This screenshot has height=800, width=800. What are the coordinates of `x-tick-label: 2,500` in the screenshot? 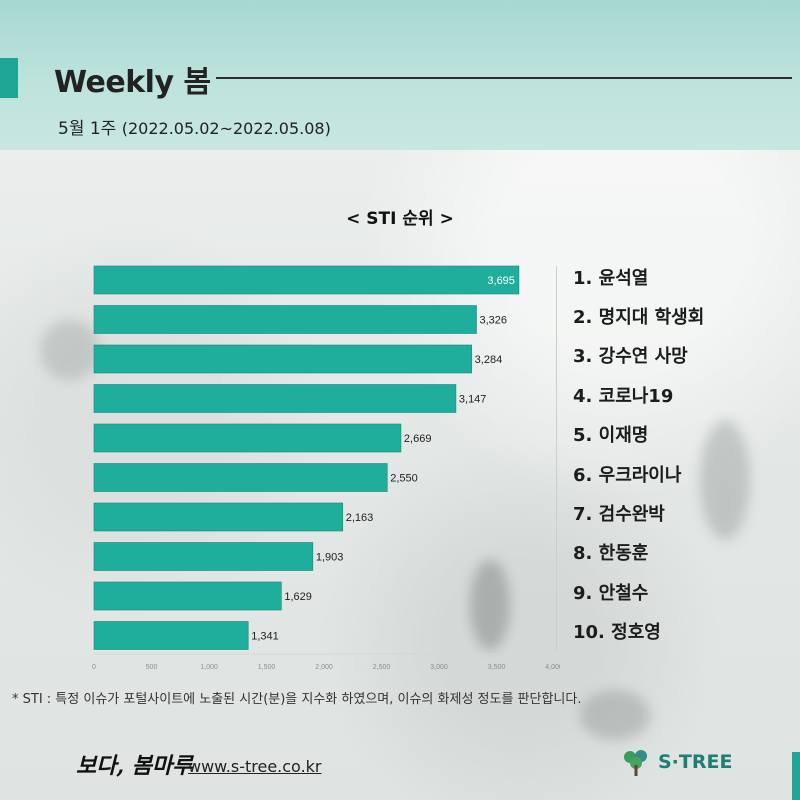 It's located at (382, 667).